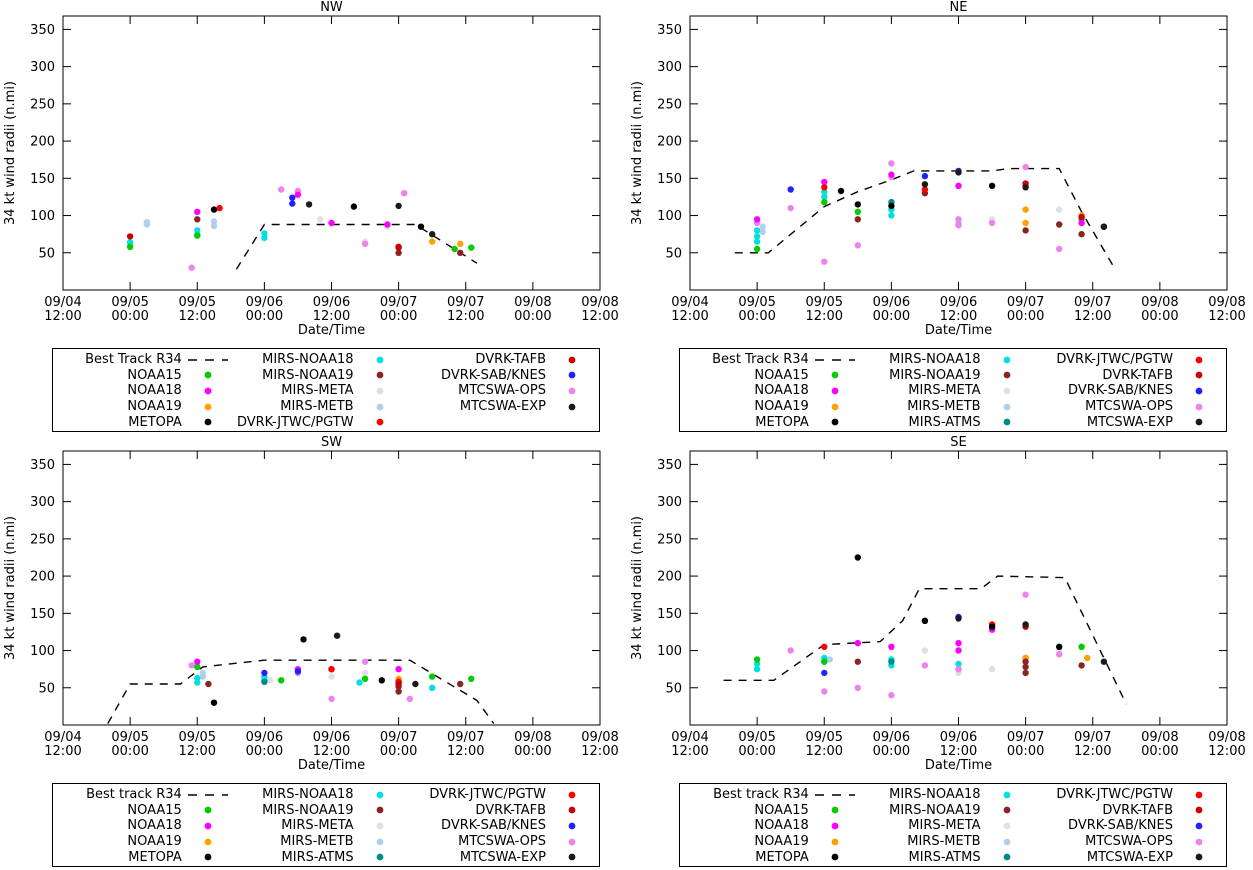  Describe the element at coordinates (1124, 842) in the screenshot. I see `legend-item: MTCSWA-OPS` at that location.